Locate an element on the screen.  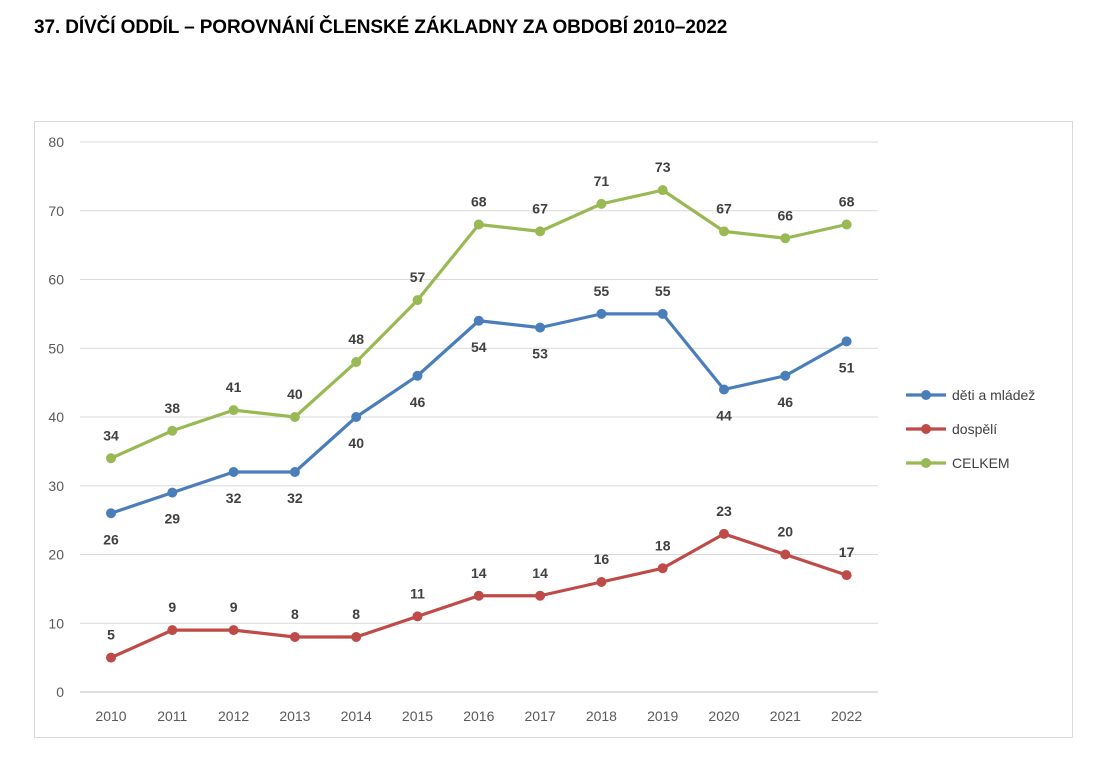
data-label: 34 is located at coordinates (111, 435).